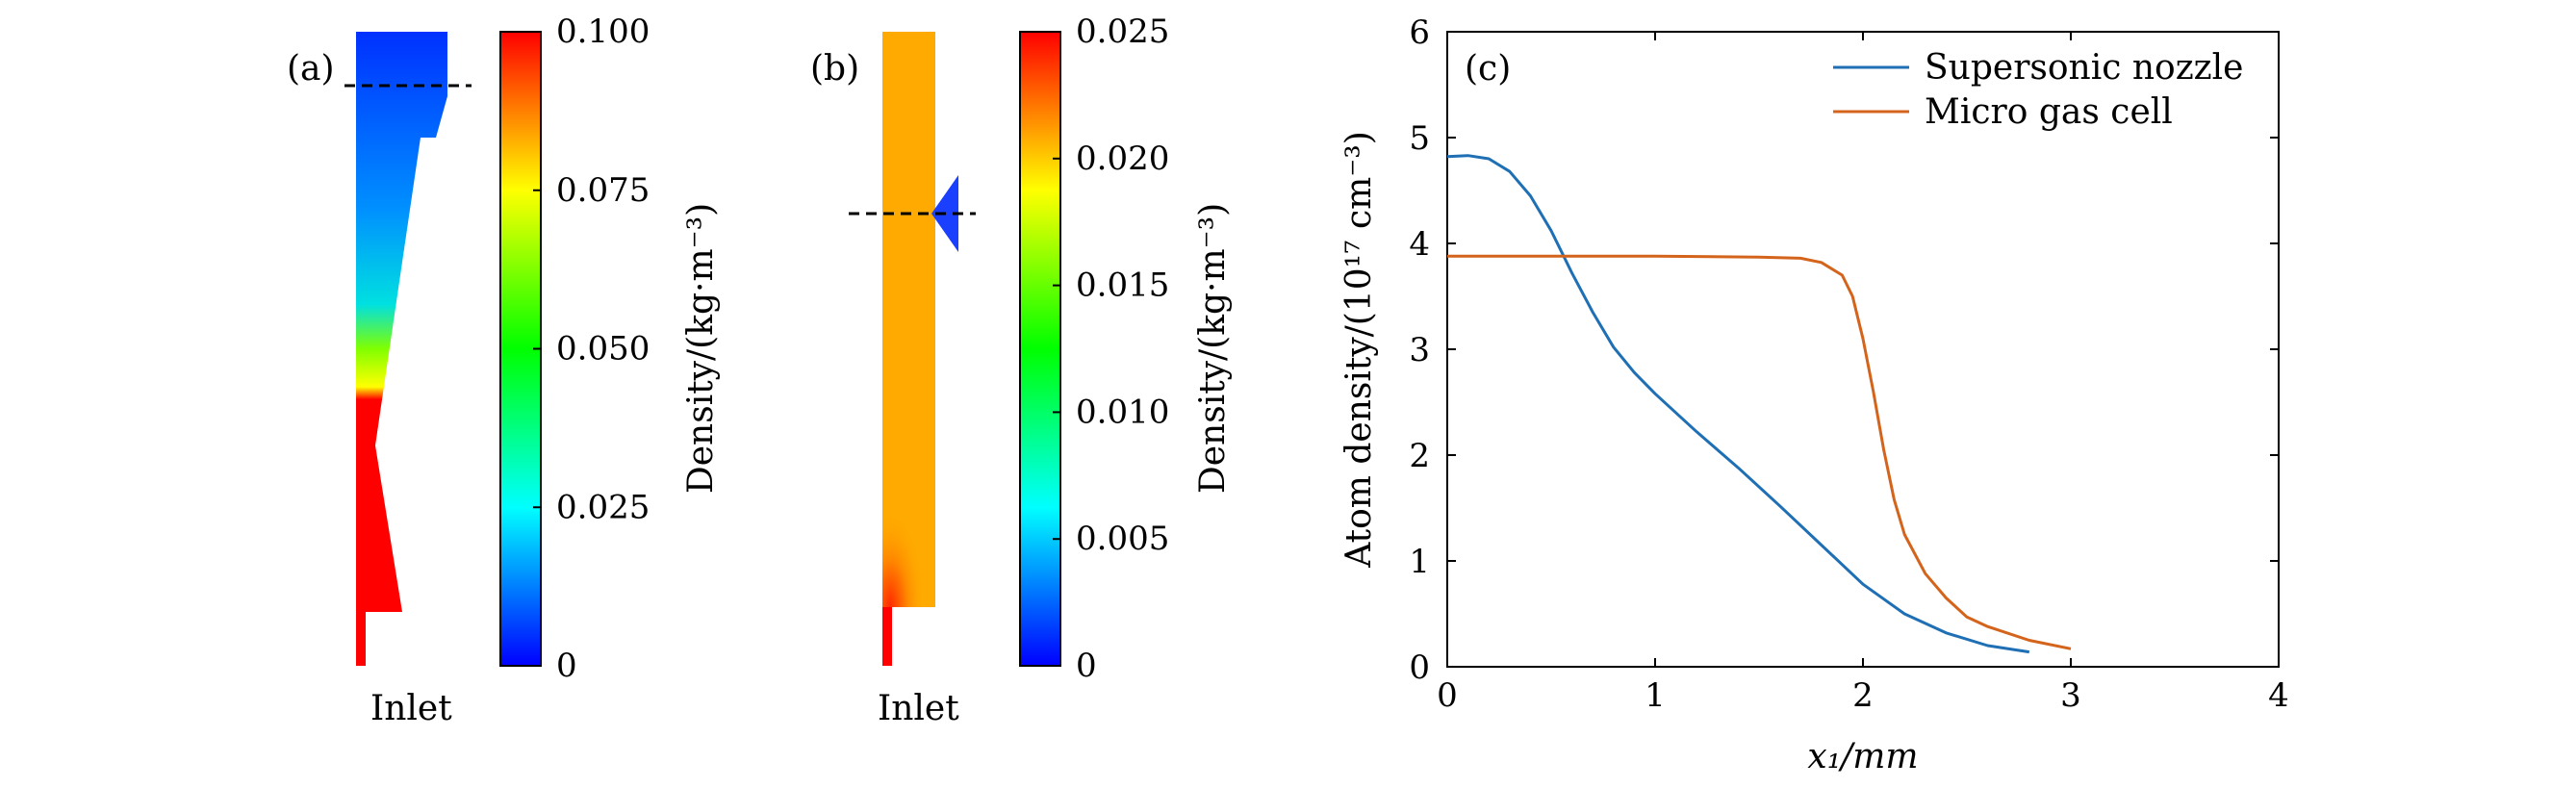  What do you see at coordinates (411, 709) in the screenshot?
I see `nozzle-inlet-label: Inlet` at bounding box center [411, 709].